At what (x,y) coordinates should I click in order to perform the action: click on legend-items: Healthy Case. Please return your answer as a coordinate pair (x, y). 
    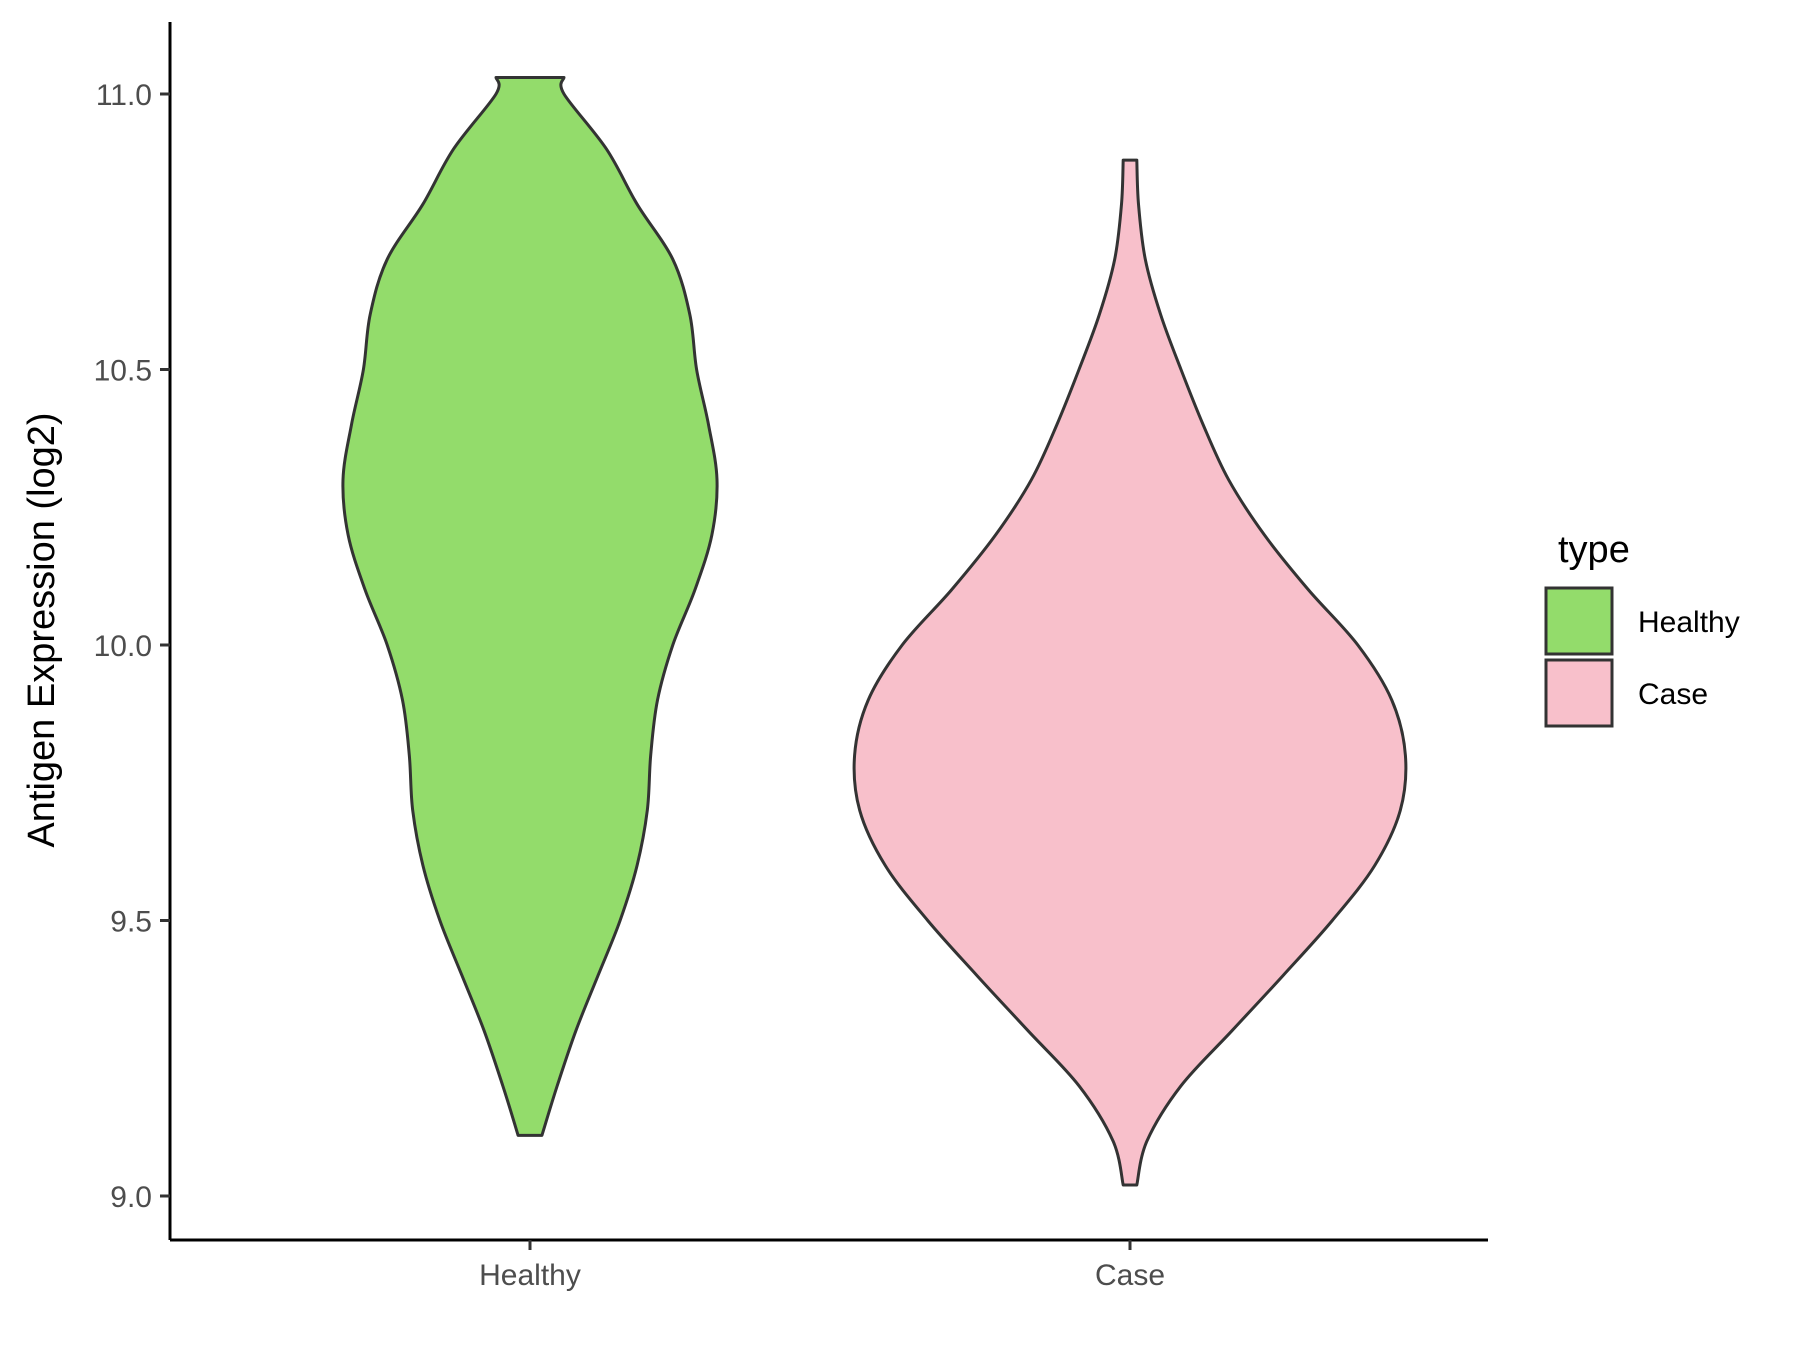
    Looking at the image, I should click on (1642, 657).